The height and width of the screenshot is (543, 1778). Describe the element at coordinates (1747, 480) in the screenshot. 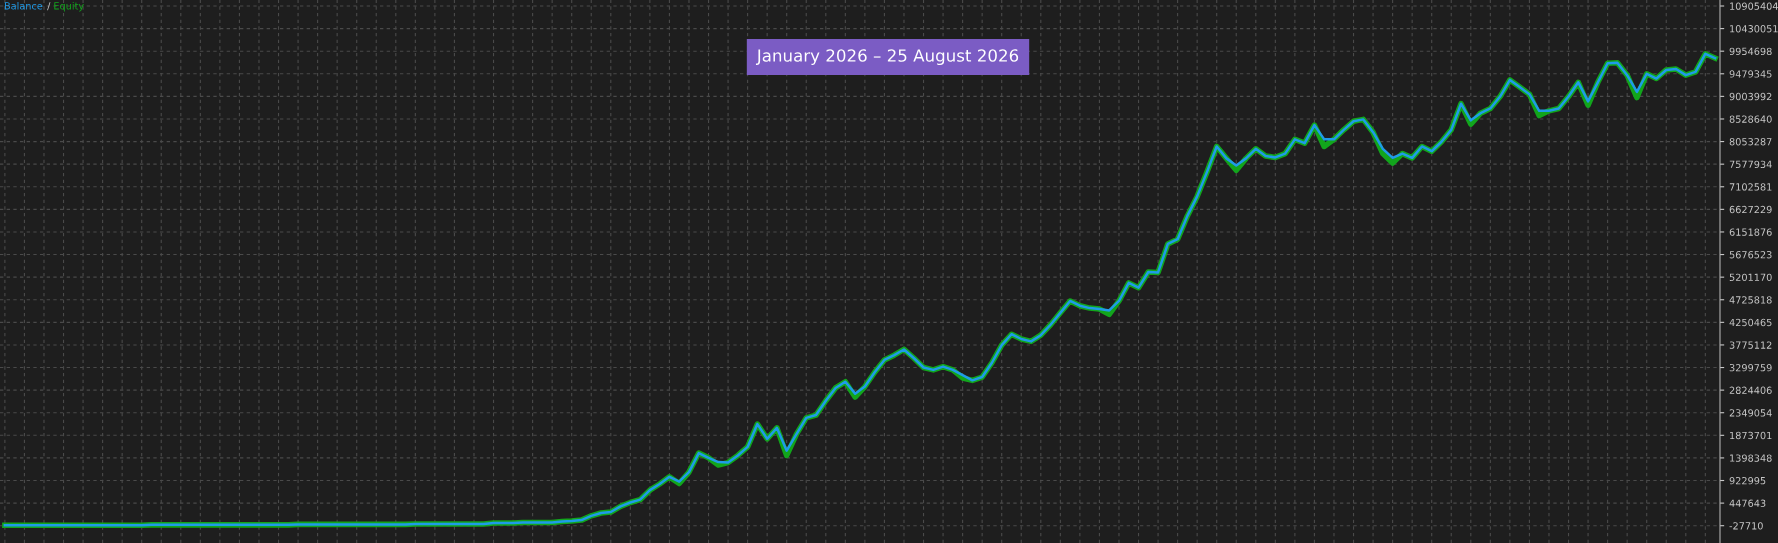

I see `y-tick-label: 922995` at that location.